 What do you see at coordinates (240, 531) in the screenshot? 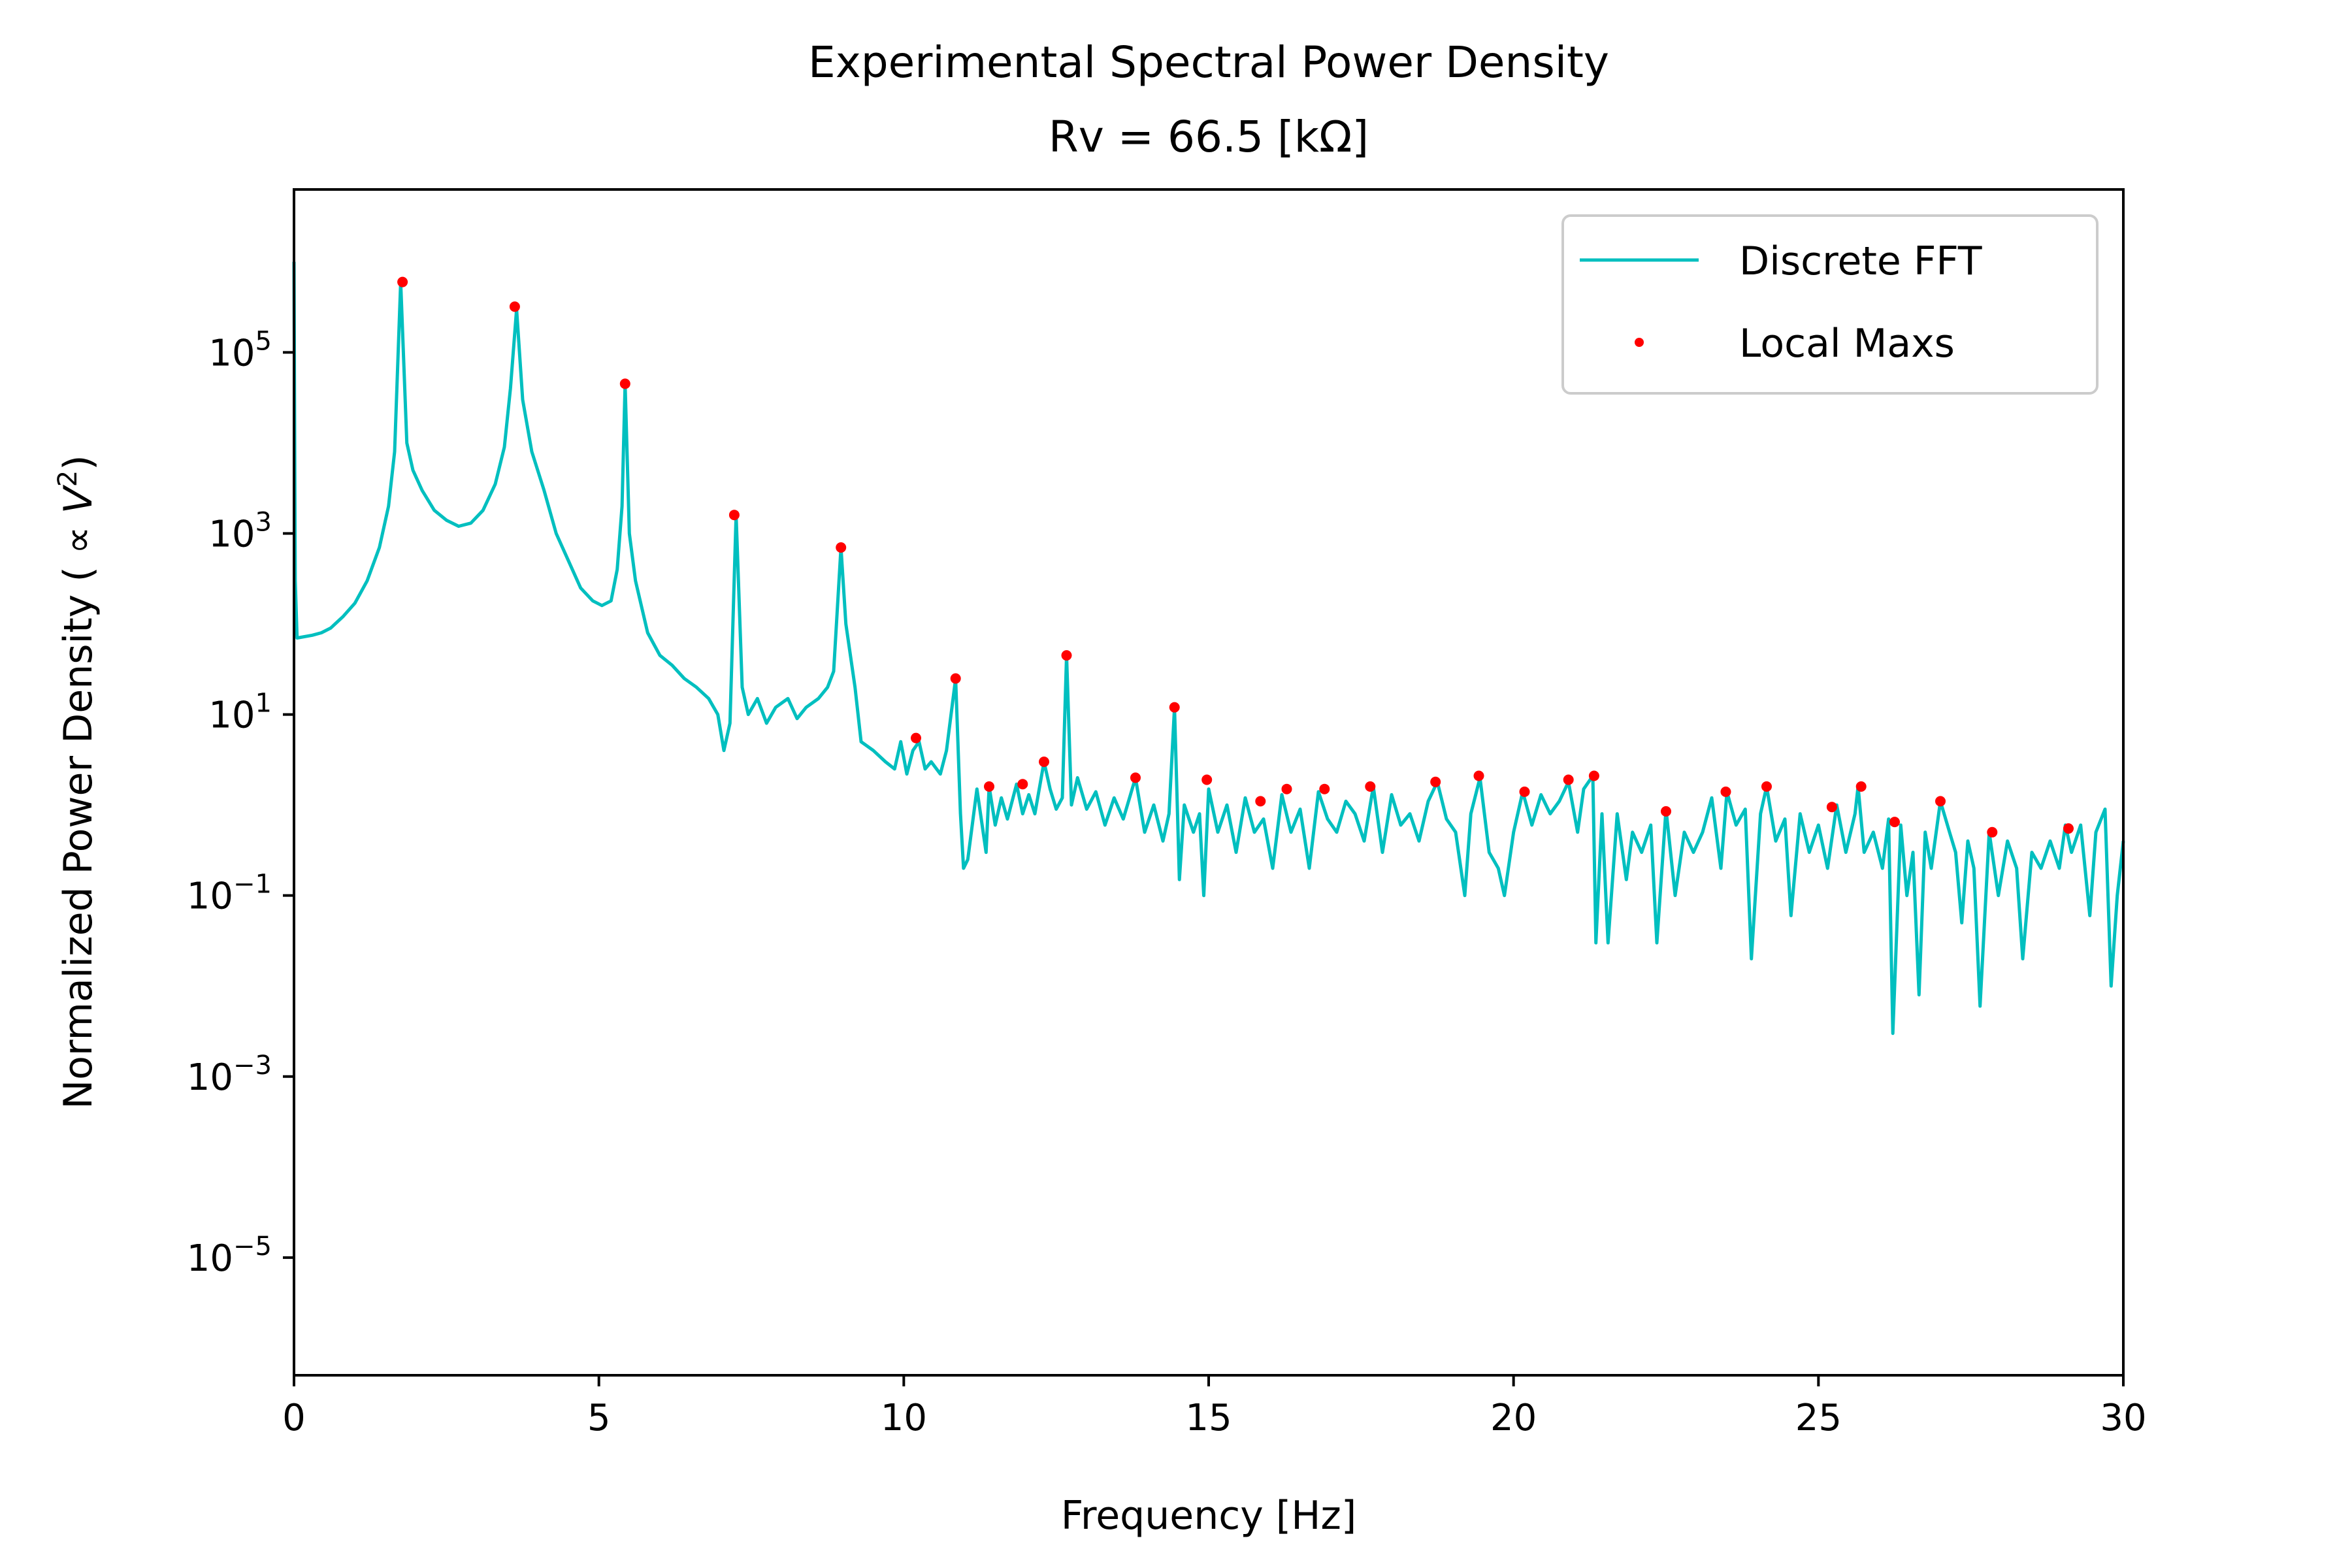
I see `y-tick-label: 10³` at bounding box center [240, 531].